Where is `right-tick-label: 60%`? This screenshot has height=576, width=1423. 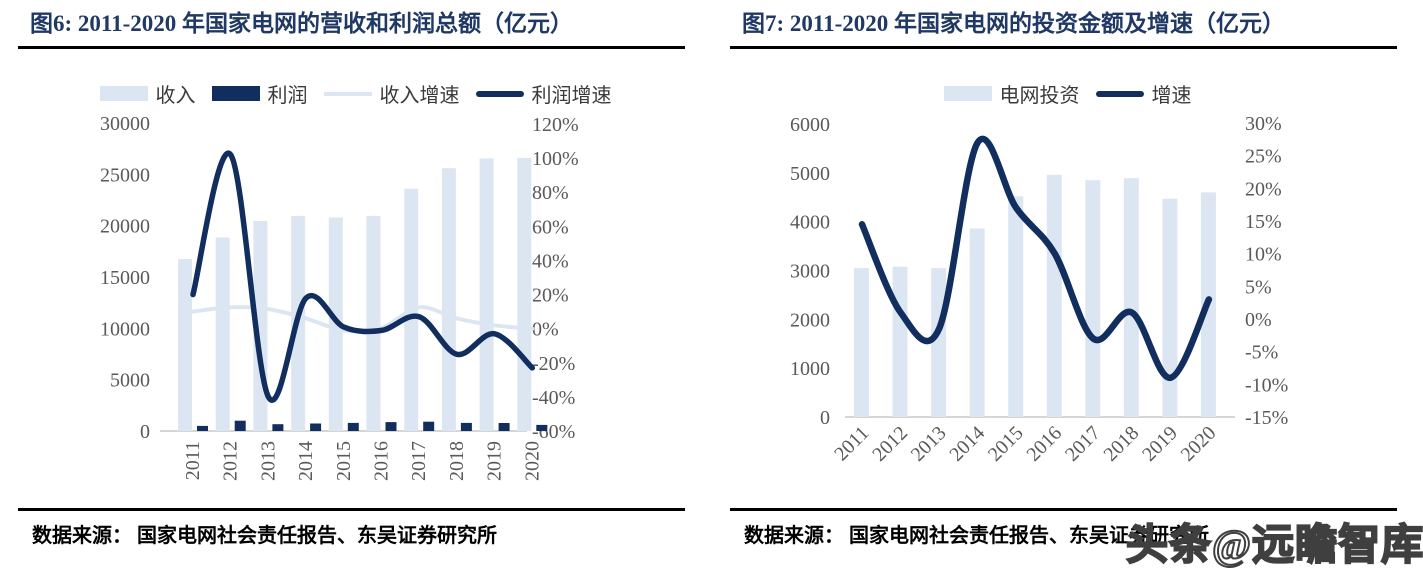
right-tick-label: 60% is located at coordinates (550, 227).